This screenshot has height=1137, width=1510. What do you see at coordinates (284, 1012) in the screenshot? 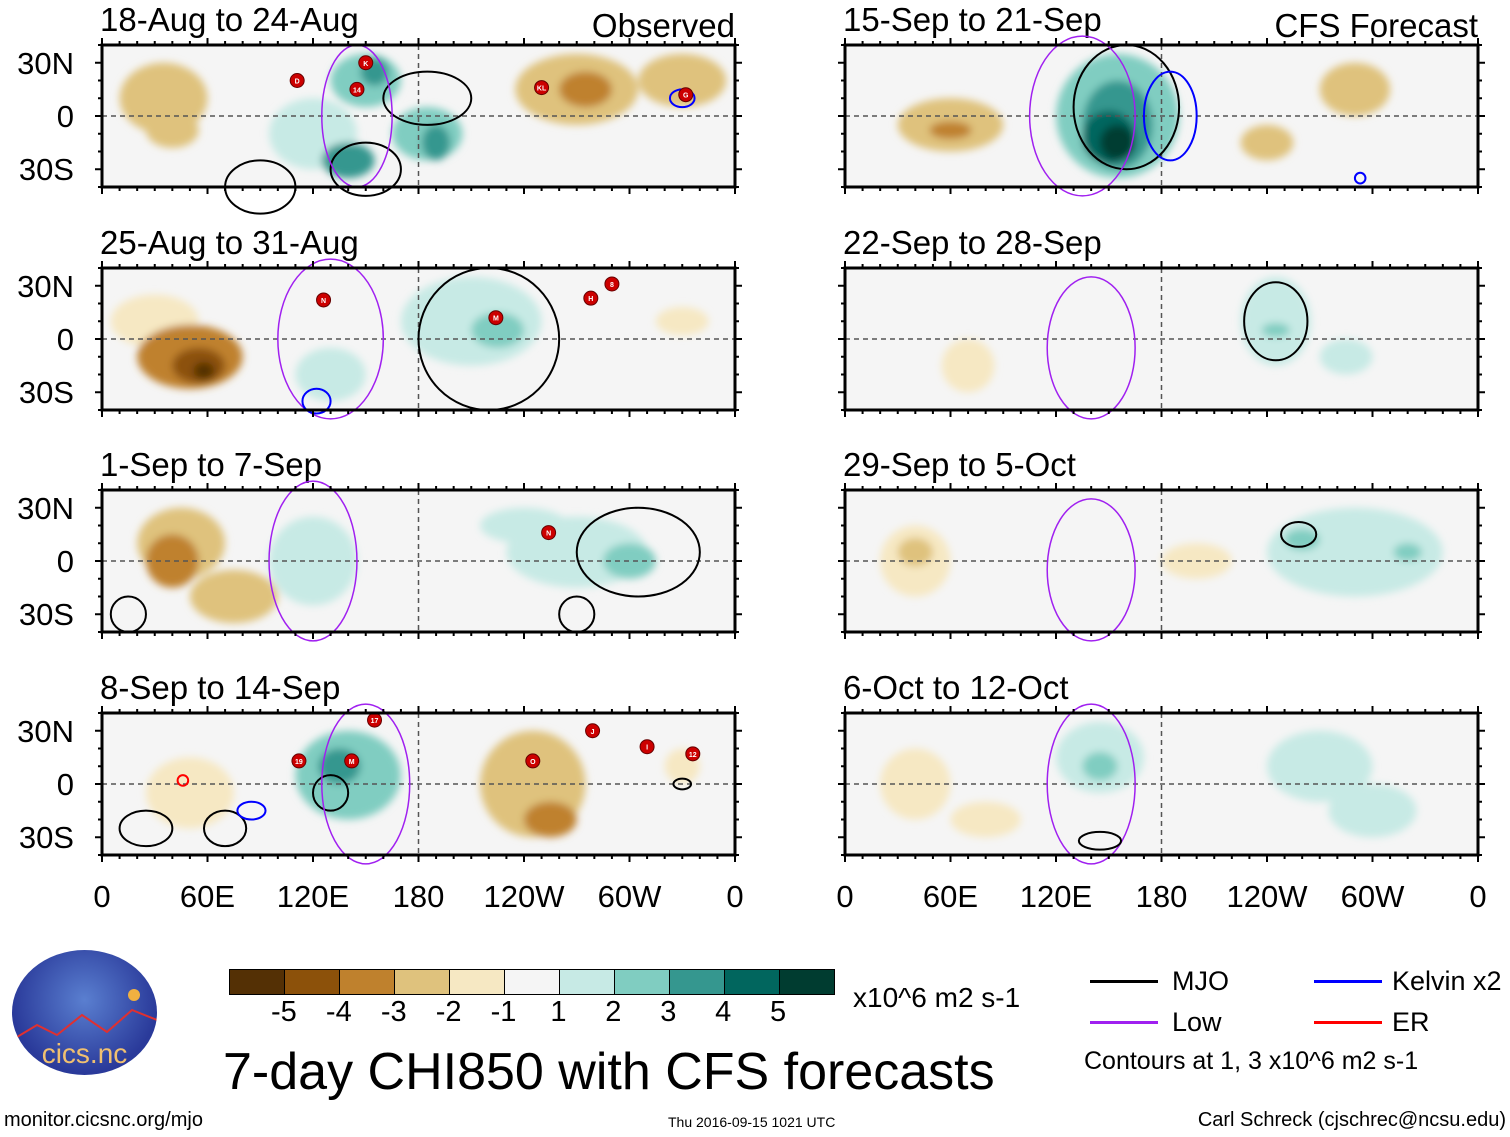
I see `colorbar-tick-label: -5` at bounding box center [284, 1012].